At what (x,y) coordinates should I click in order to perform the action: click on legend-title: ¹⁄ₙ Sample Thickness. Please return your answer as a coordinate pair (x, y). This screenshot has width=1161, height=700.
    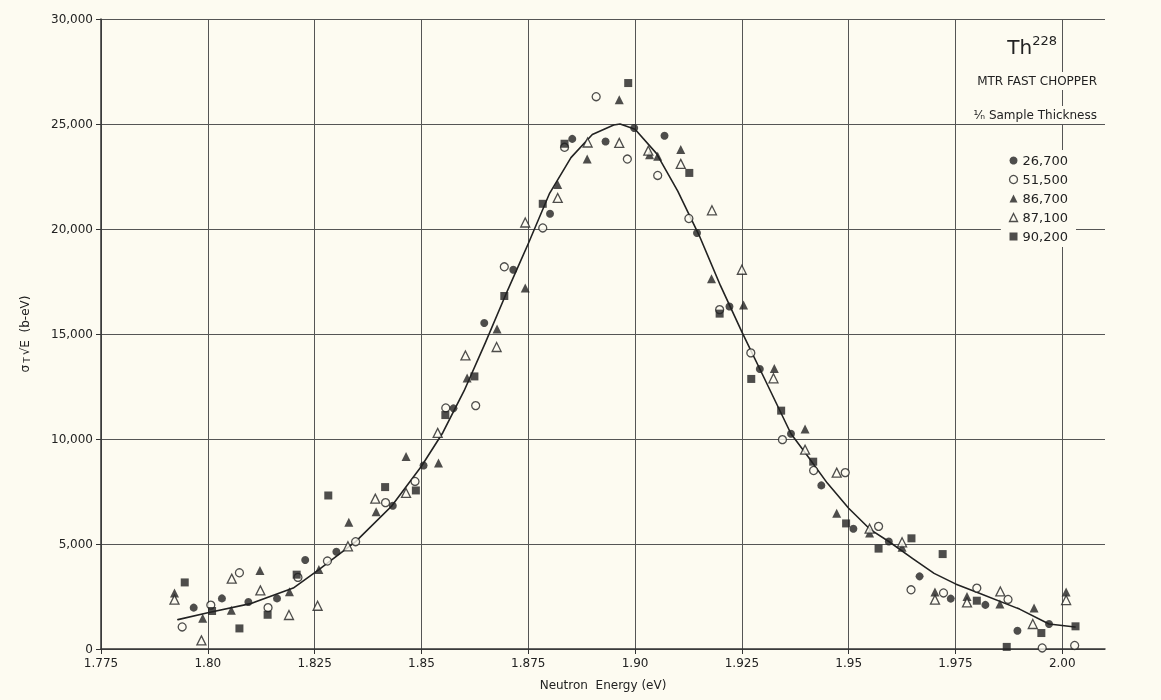
    Looking at the image, I should click on (1035, 115).